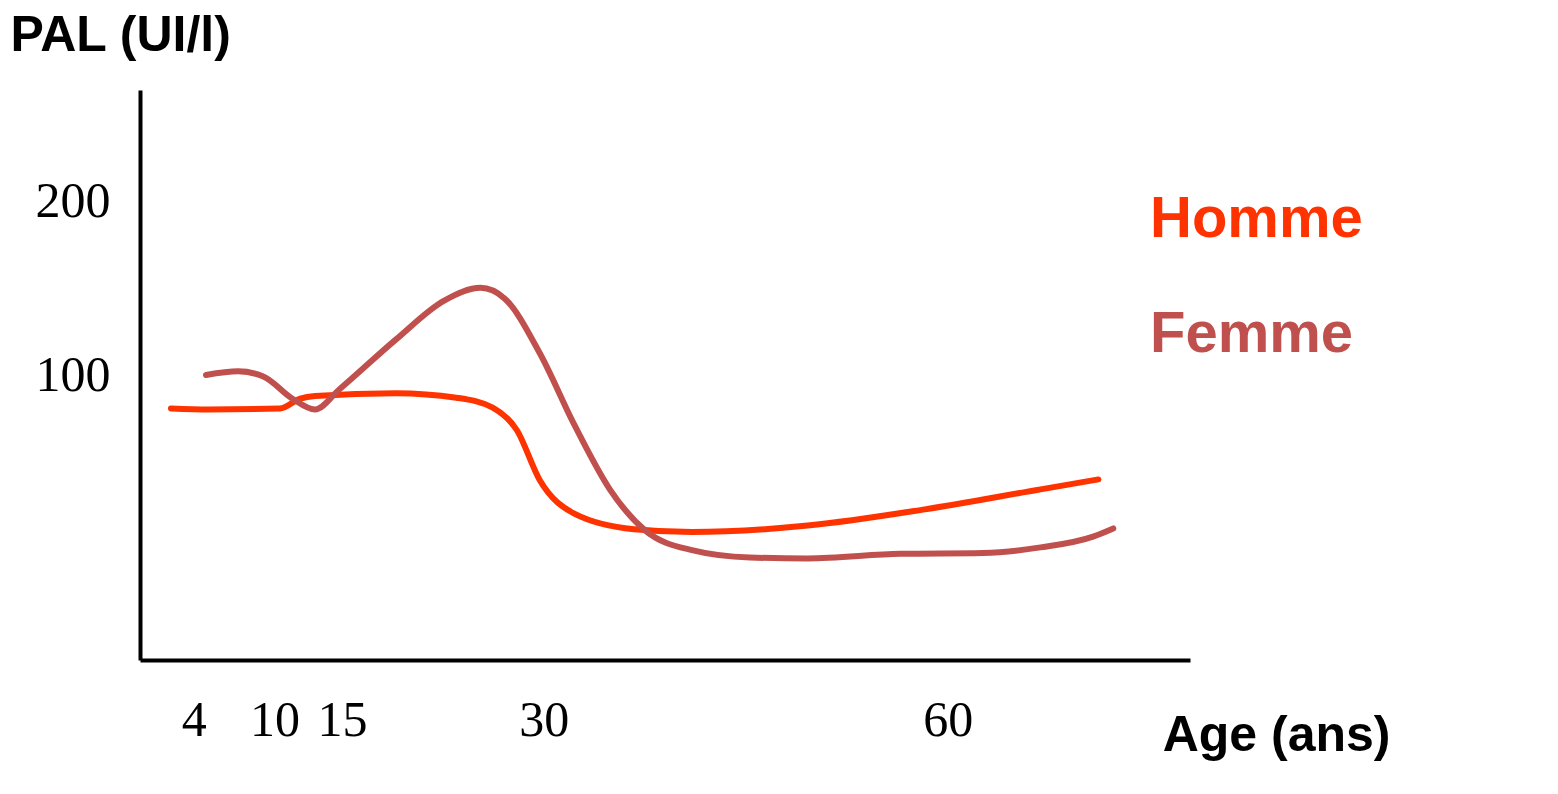  What do you see at coordinates (73, 200) in the screenshot?
I see `y-tick-label: 200` at bounding box center [73, 200].